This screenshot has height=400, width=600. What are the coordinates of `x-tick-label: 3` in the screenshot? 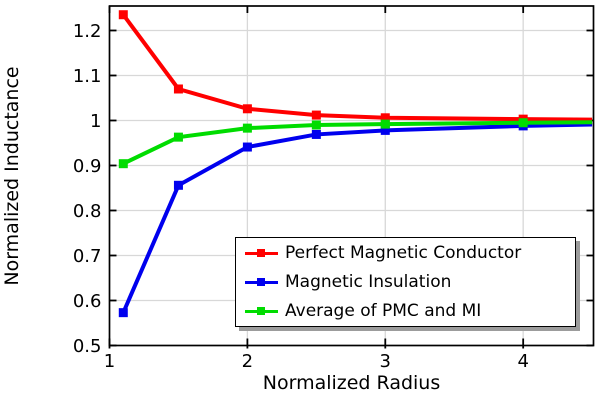 It's located at (385, 361).